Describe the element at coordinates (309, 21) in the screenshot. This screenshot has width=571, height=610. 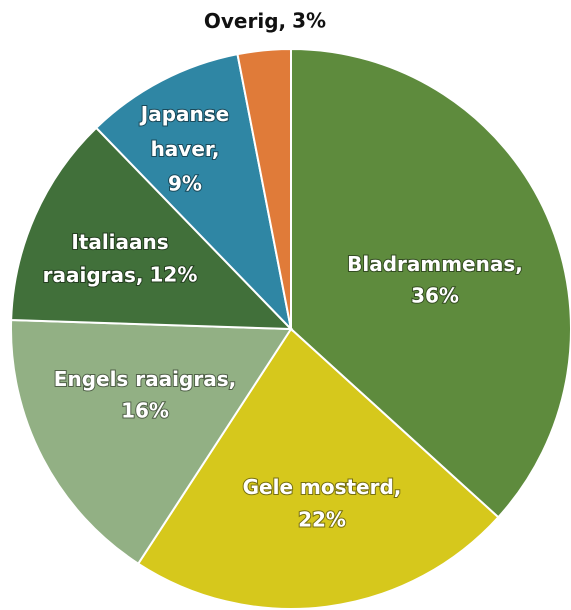
I see `value-label: 3%` at that location.